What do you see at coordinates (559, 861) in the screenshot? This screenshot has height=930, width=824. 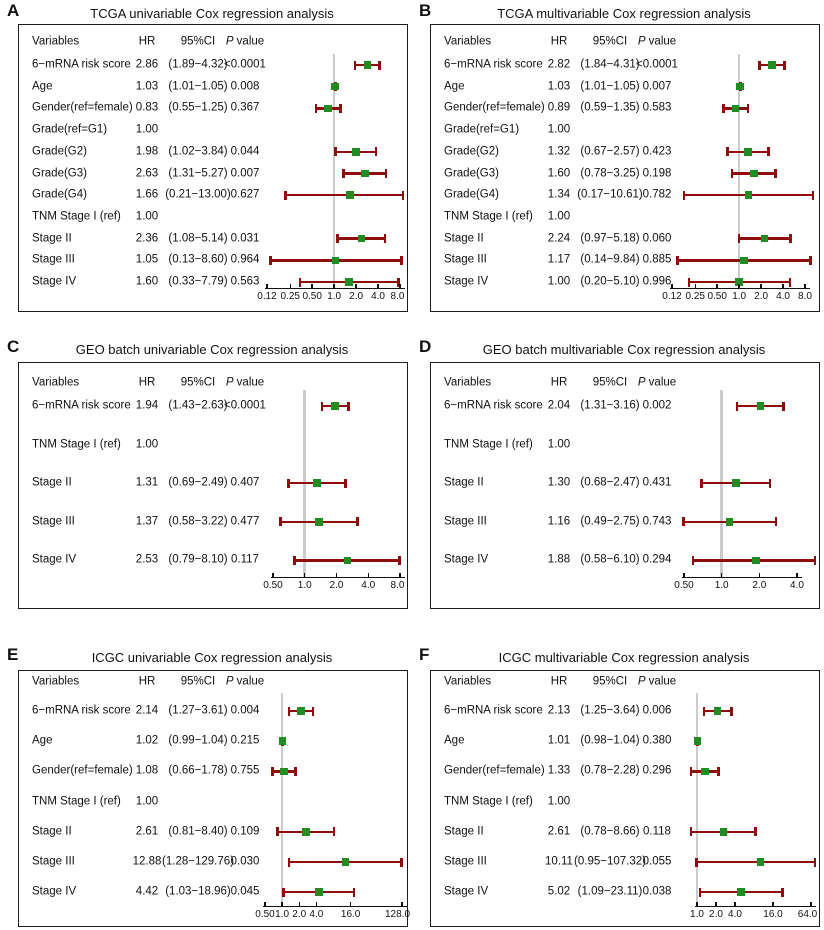 I see `hr-value: 10.11` at bounding box center [559, 861].